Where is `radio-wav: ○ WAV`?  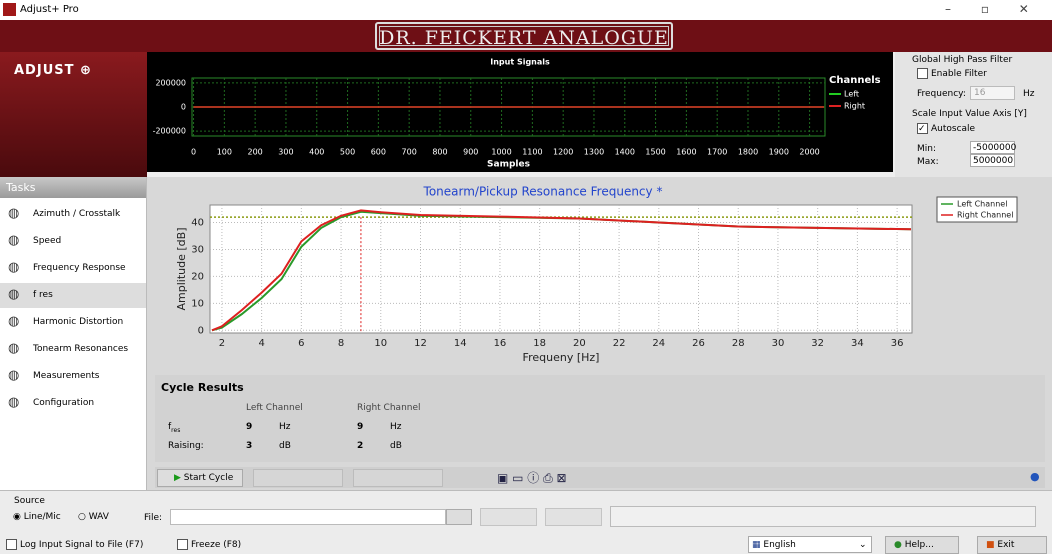
radio-wav: ○ WAV is located at coordinates (93, 517).